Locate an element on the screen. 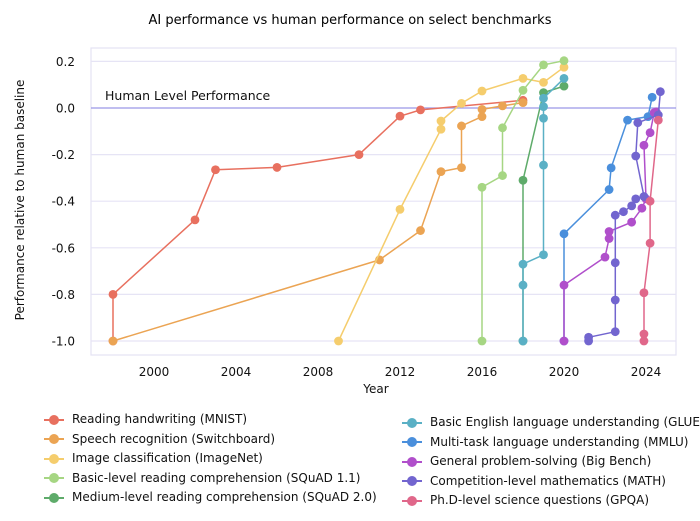 This screenshot has height=521, width=700. y-tick-labels: 0.2 0.0 -0.2 -0.4 -0.6 -0.8 -1.0 is located at coordinates (63, 202).